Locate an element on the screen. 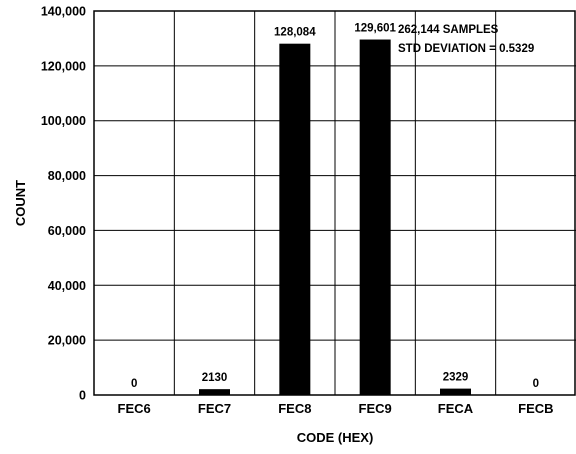  bar-fec8 is located at coordinates (295, 219).